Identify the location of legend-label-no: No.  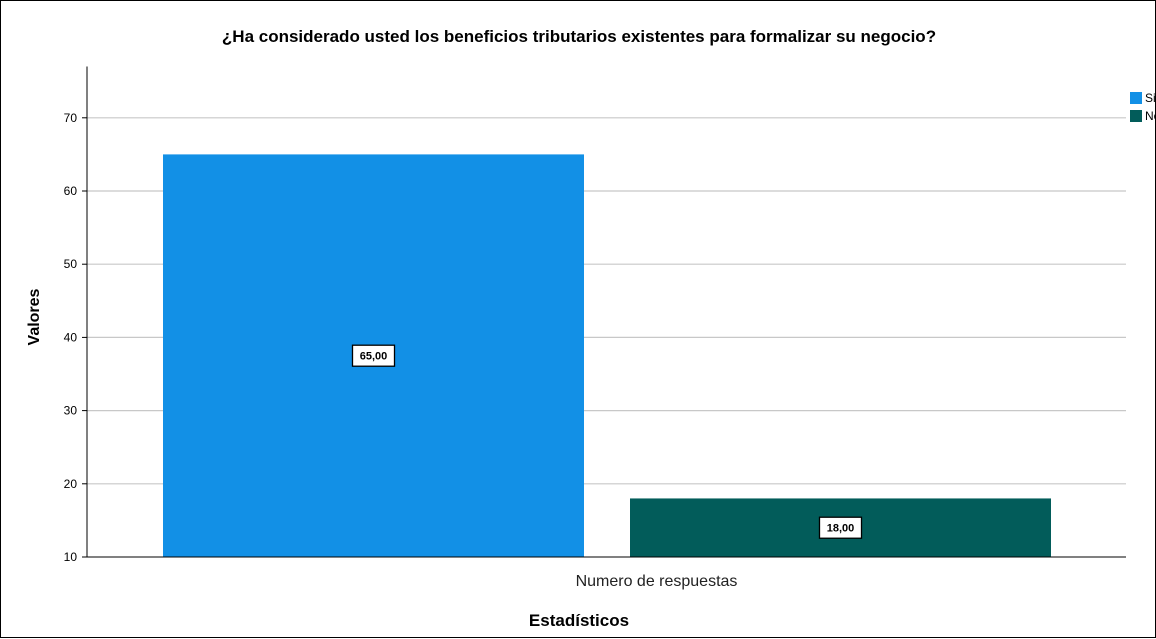
(1150, 116).